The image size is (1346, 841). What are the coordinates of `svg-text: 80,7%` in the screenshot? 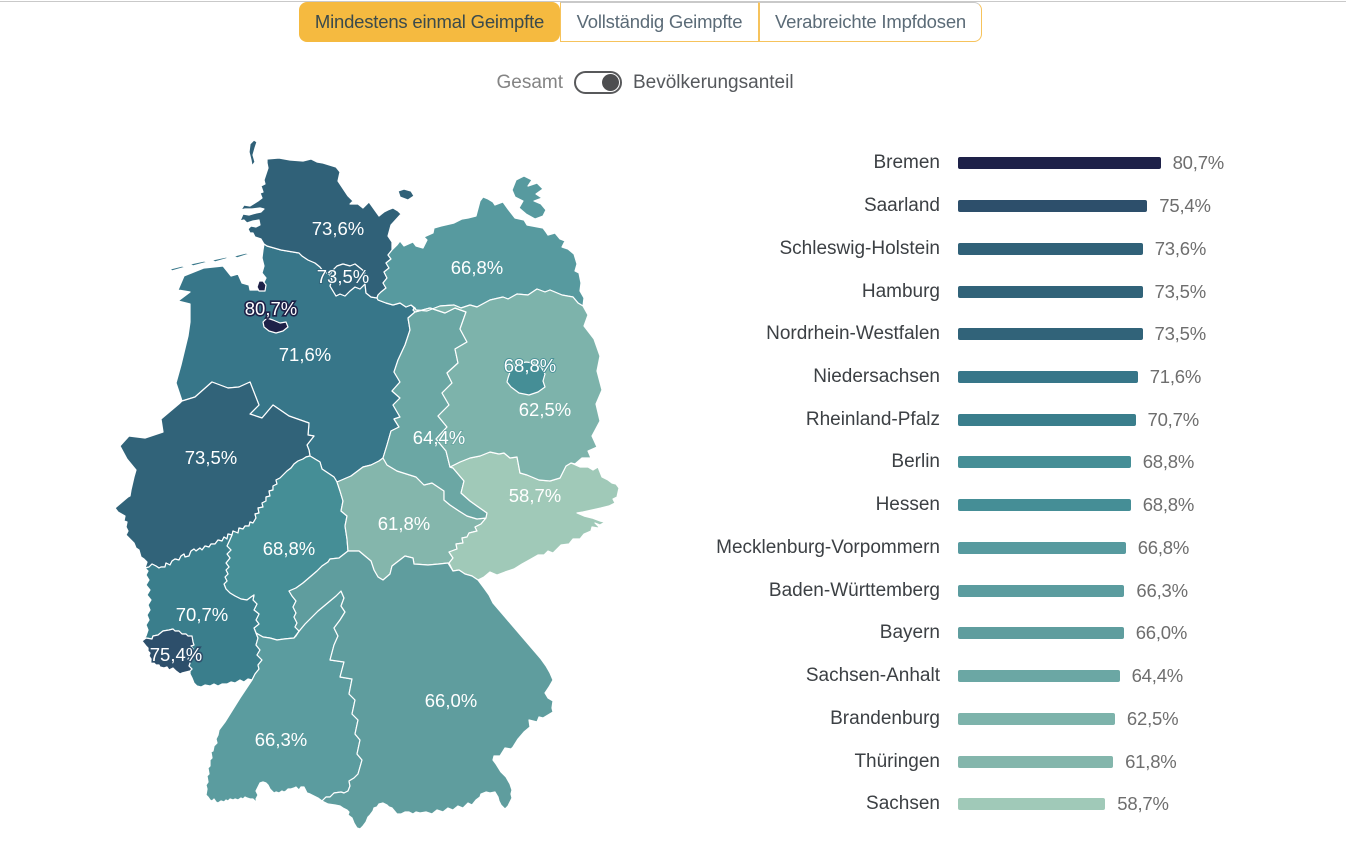 It's located at (271, 308).